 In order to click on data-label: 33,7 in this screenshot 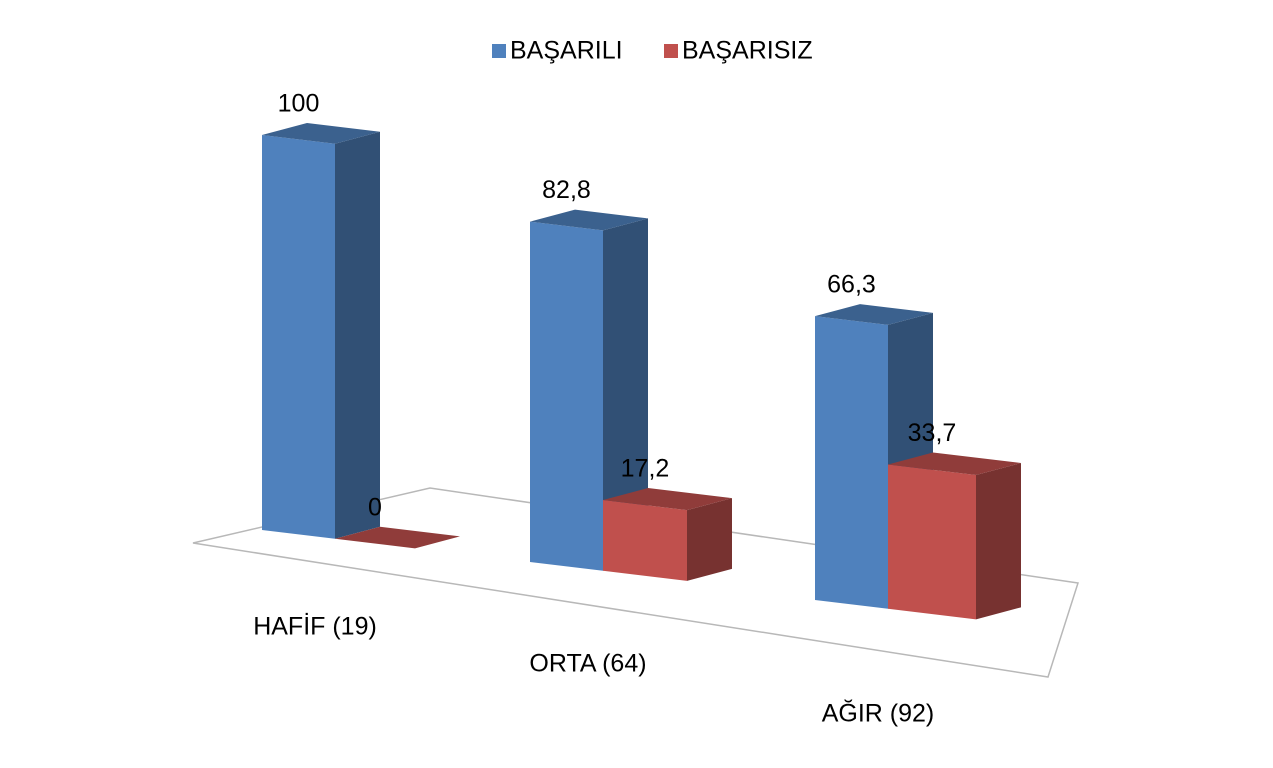, I will do `click(932, 433)`.